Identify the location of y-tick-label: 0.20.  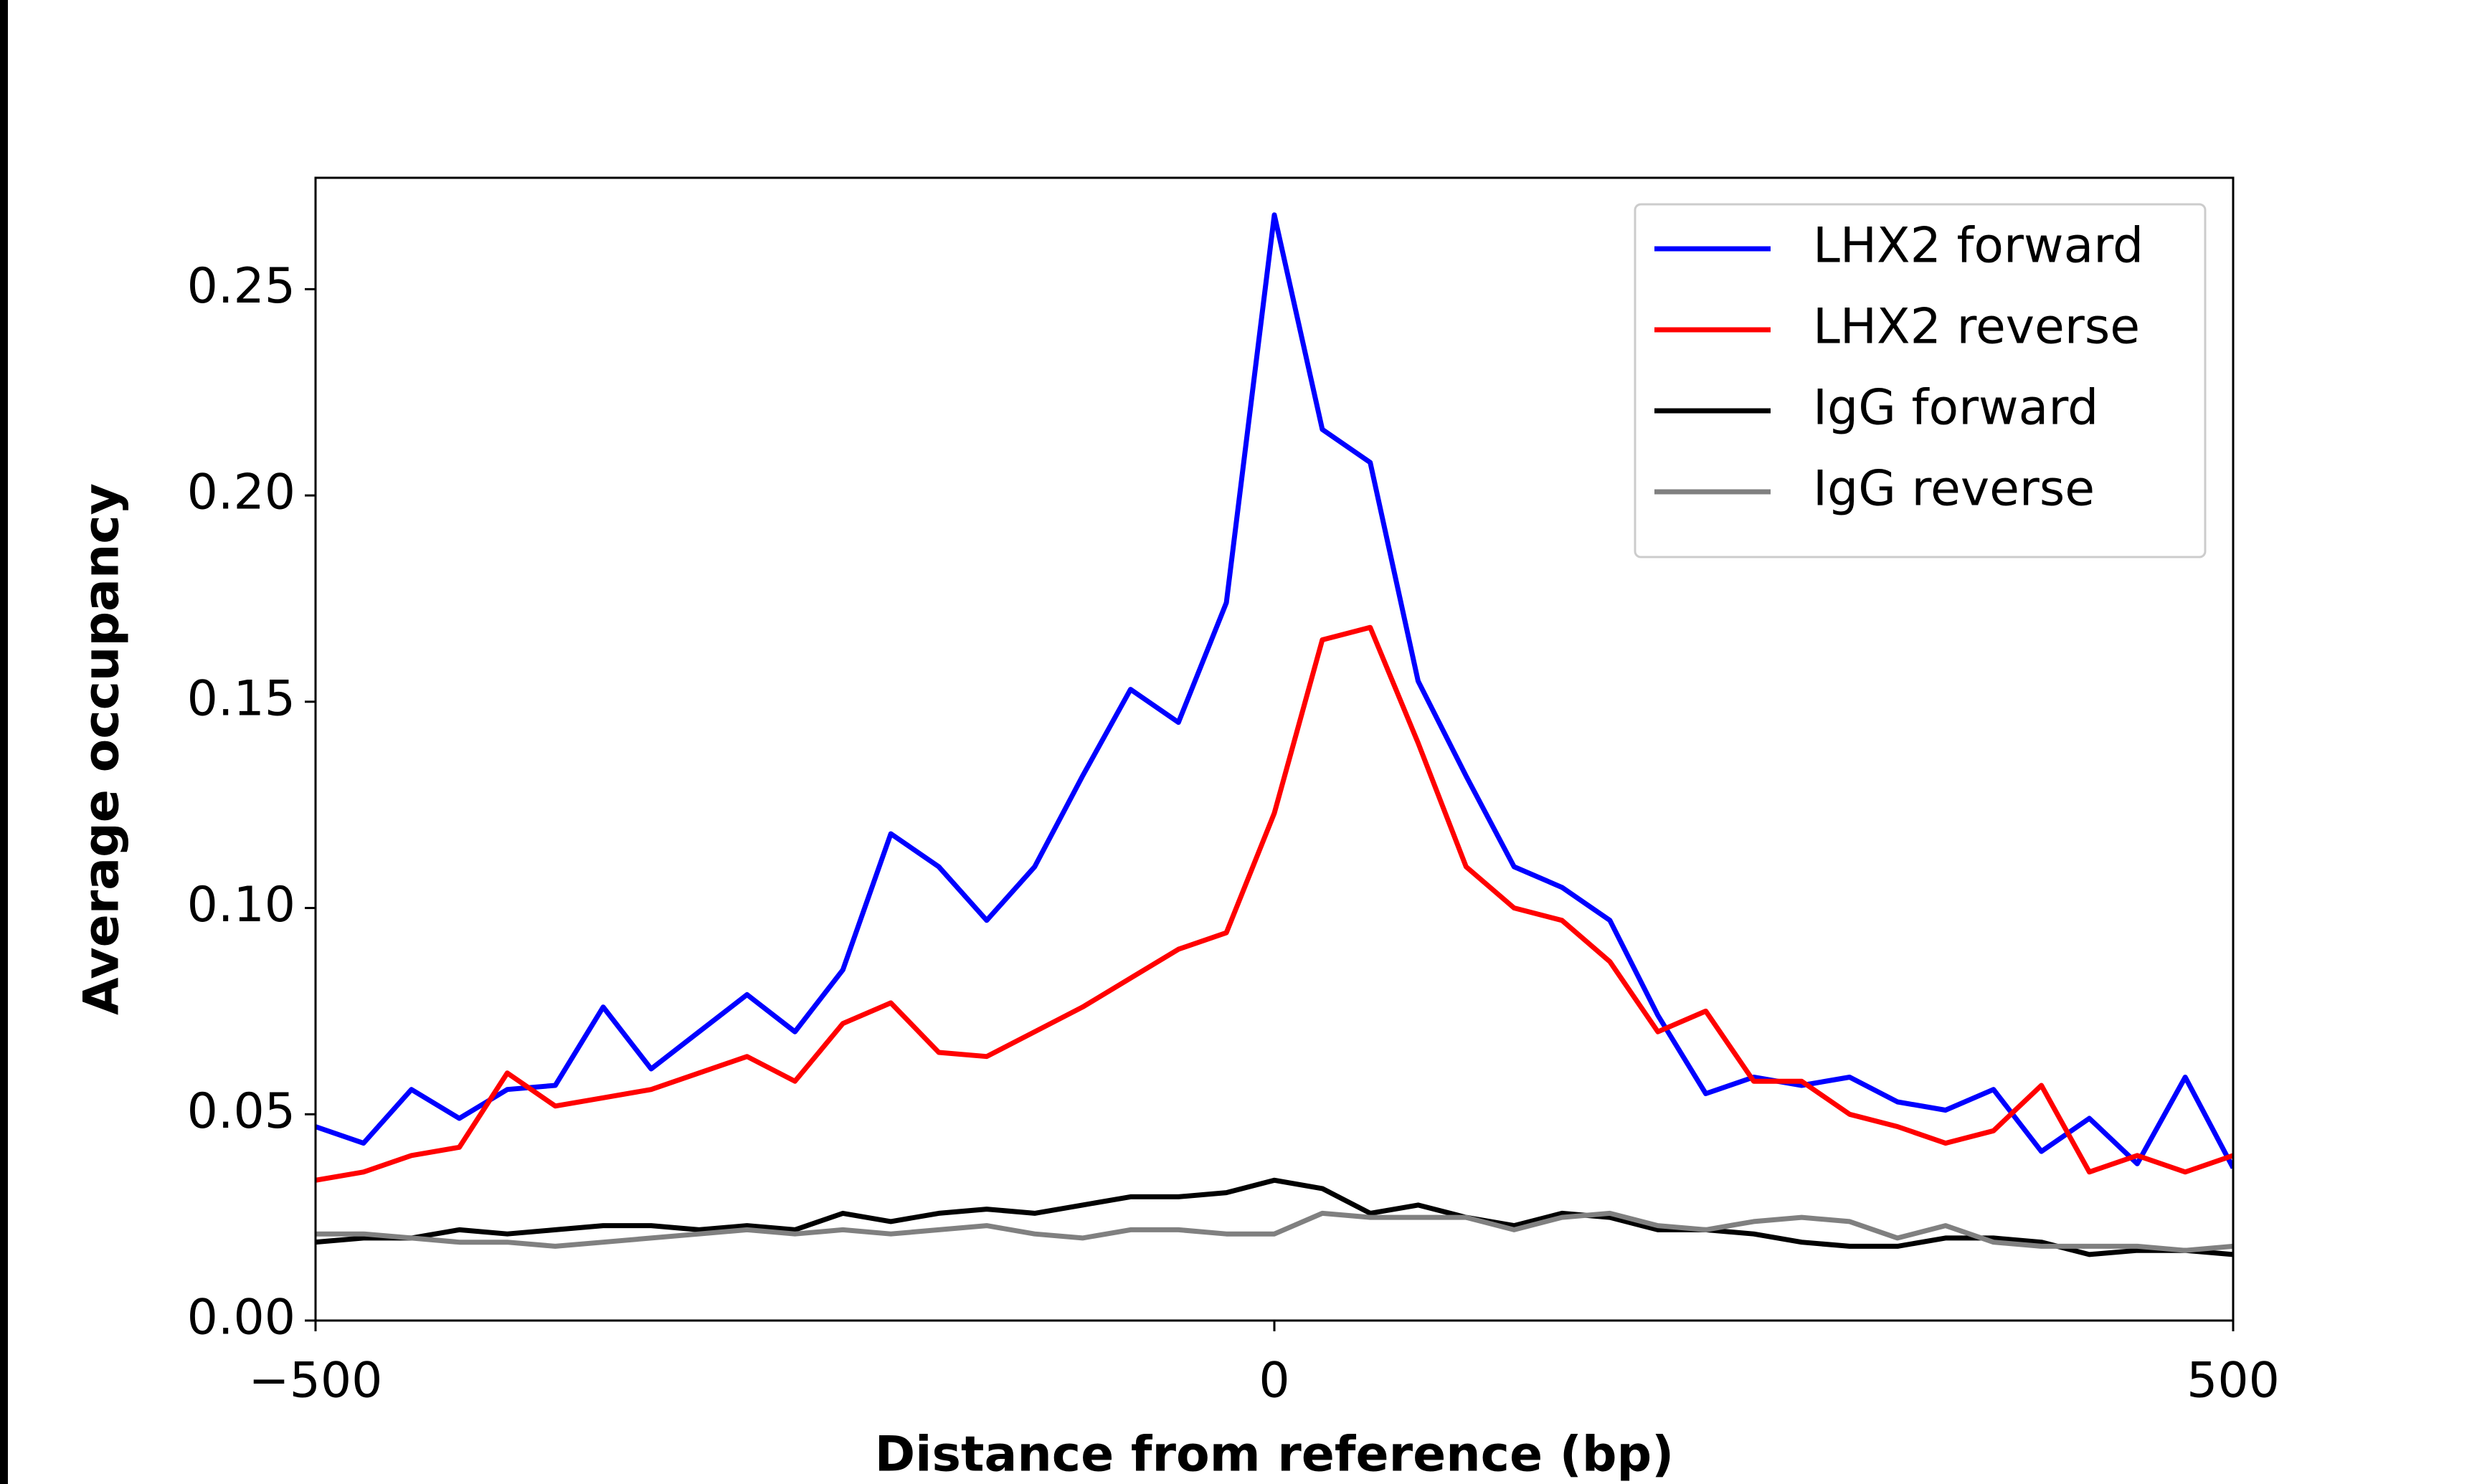
(241, 493).